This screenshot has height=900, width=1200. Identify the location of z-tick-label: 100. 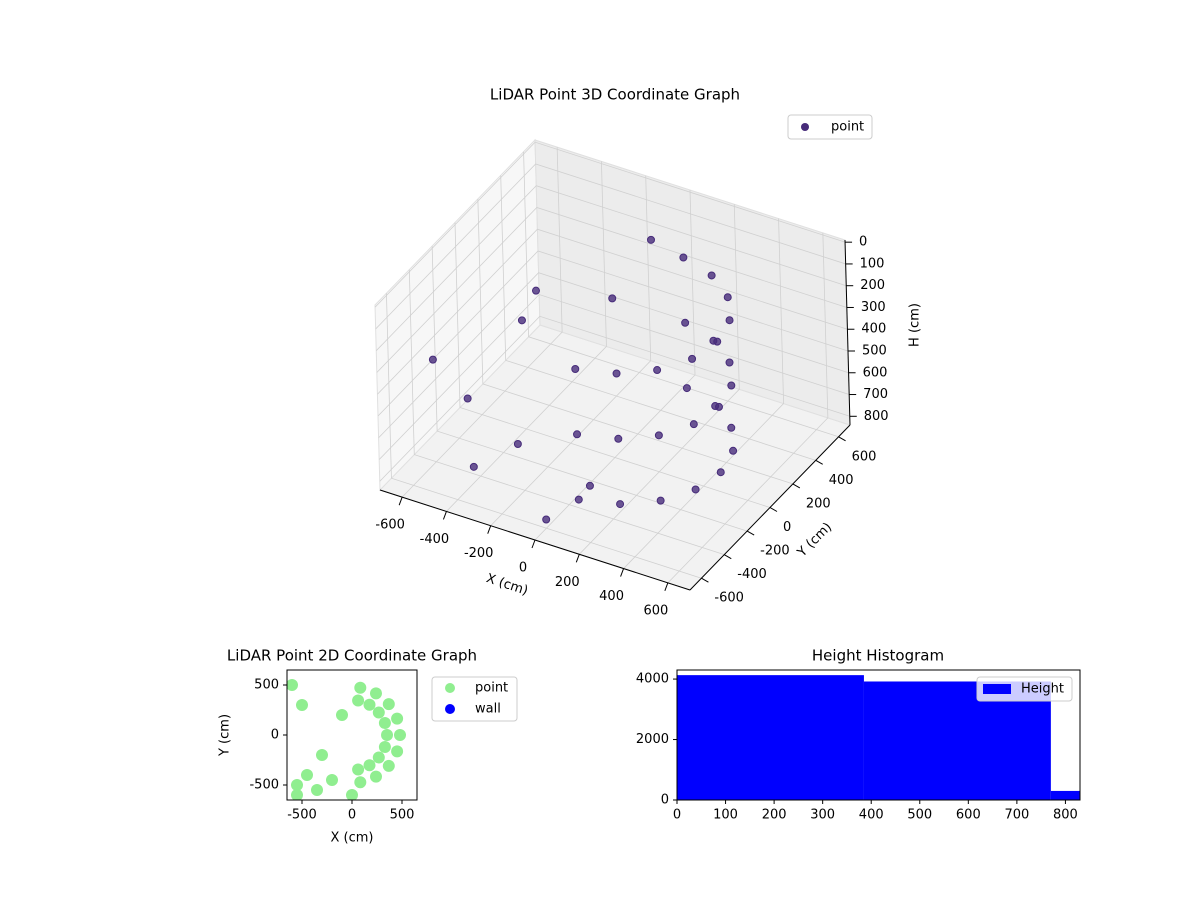
(872, 263).